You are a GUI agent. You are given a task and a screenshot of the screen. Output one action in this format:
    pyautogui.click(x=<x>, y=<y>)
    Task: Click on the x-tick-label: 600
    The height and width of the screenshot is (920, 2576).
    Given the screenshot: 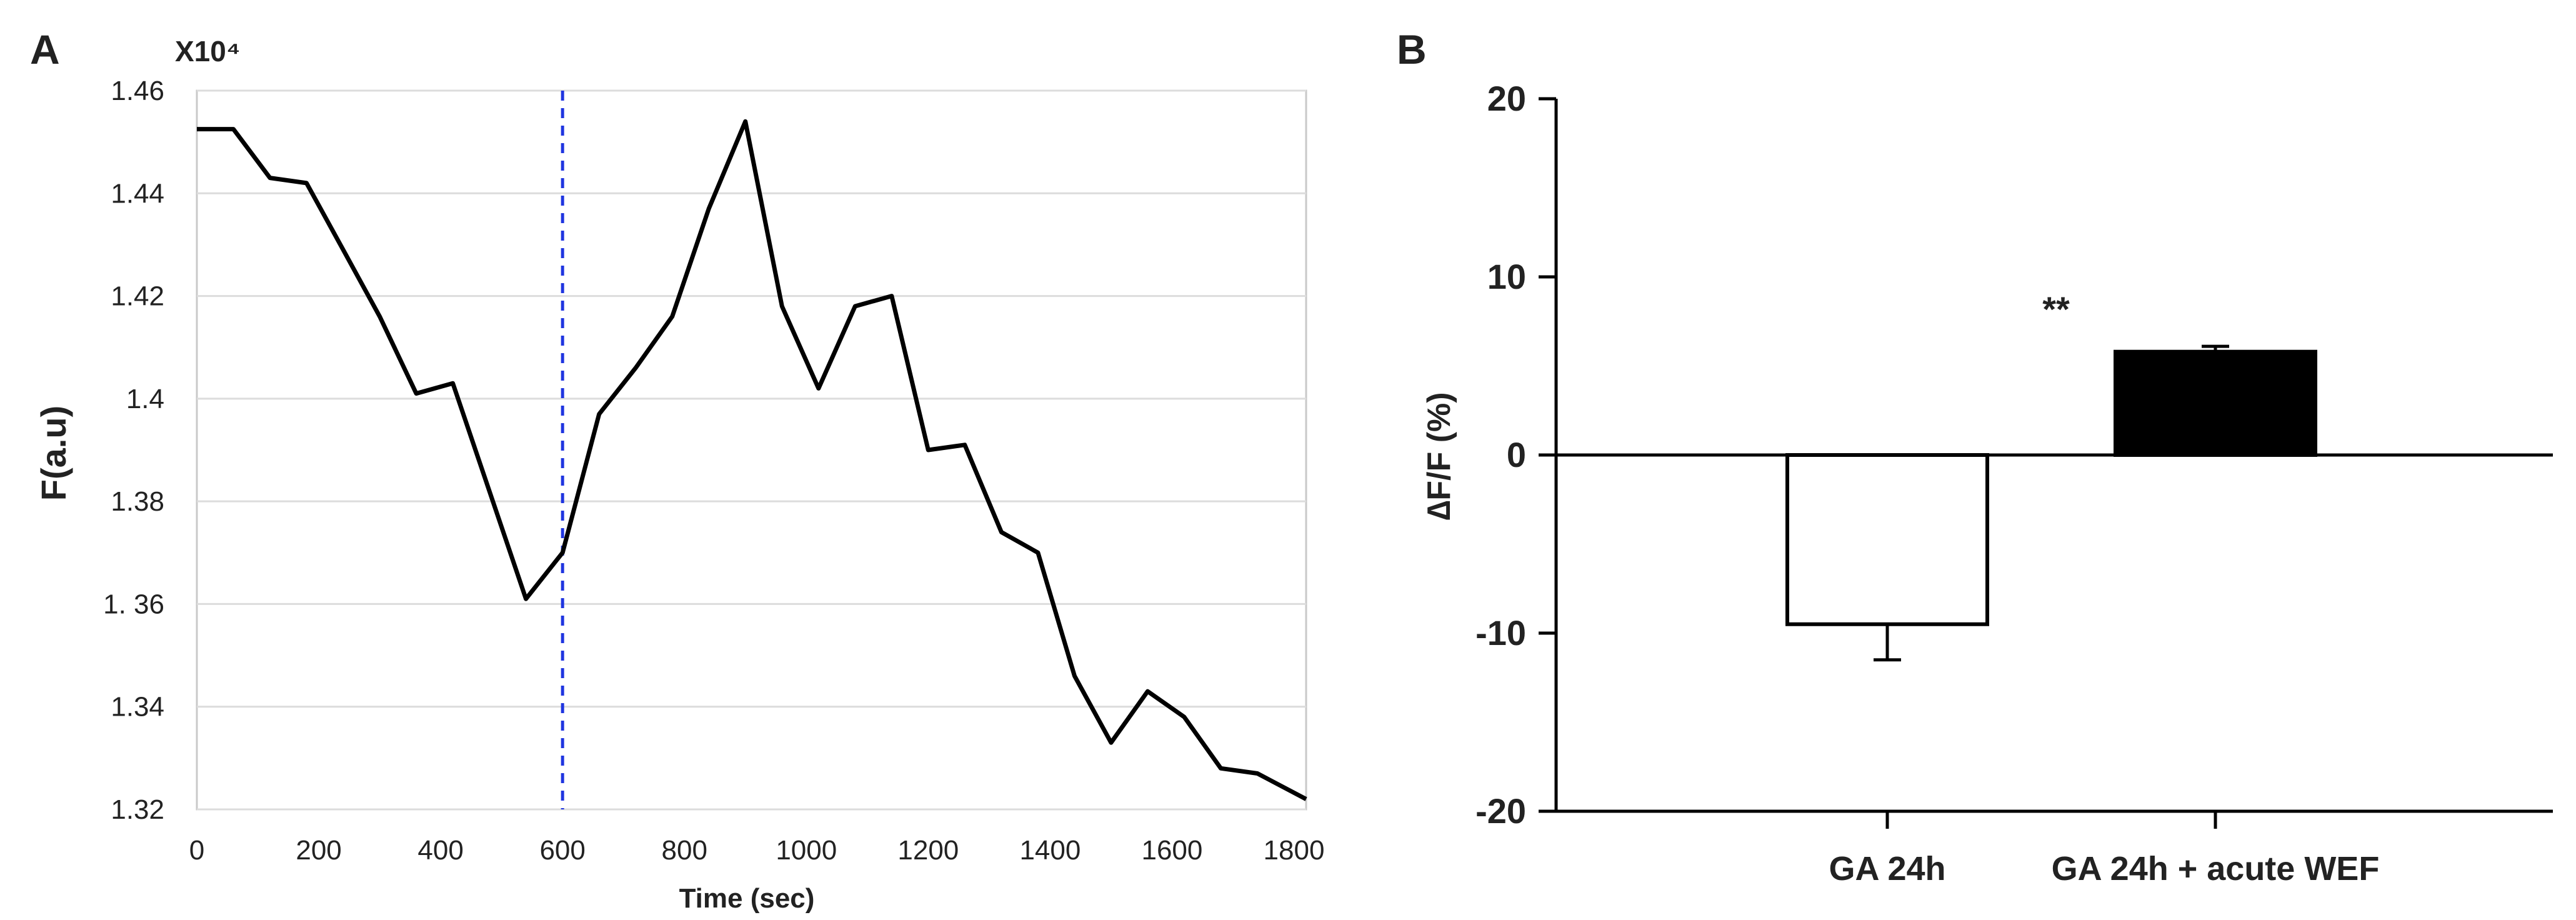 What is the action you would take?
    pyautogui.click(x=562, y=851)
    